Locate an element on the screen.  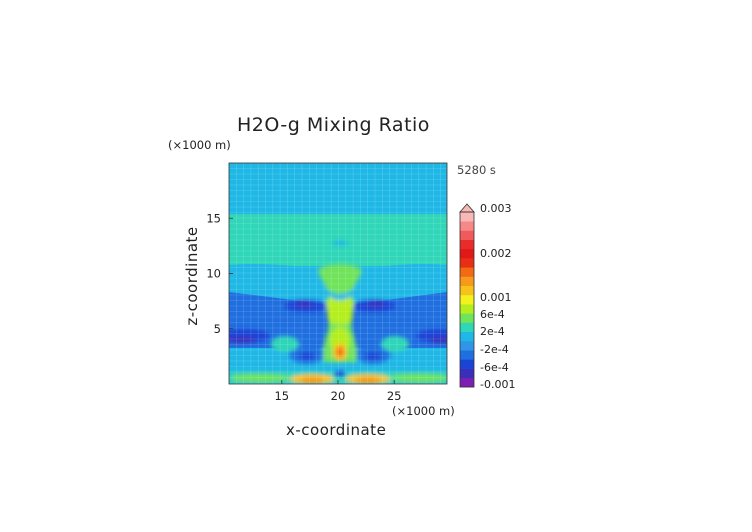
colorbar-label: 6e-4 is located at coordinates (492, 314).